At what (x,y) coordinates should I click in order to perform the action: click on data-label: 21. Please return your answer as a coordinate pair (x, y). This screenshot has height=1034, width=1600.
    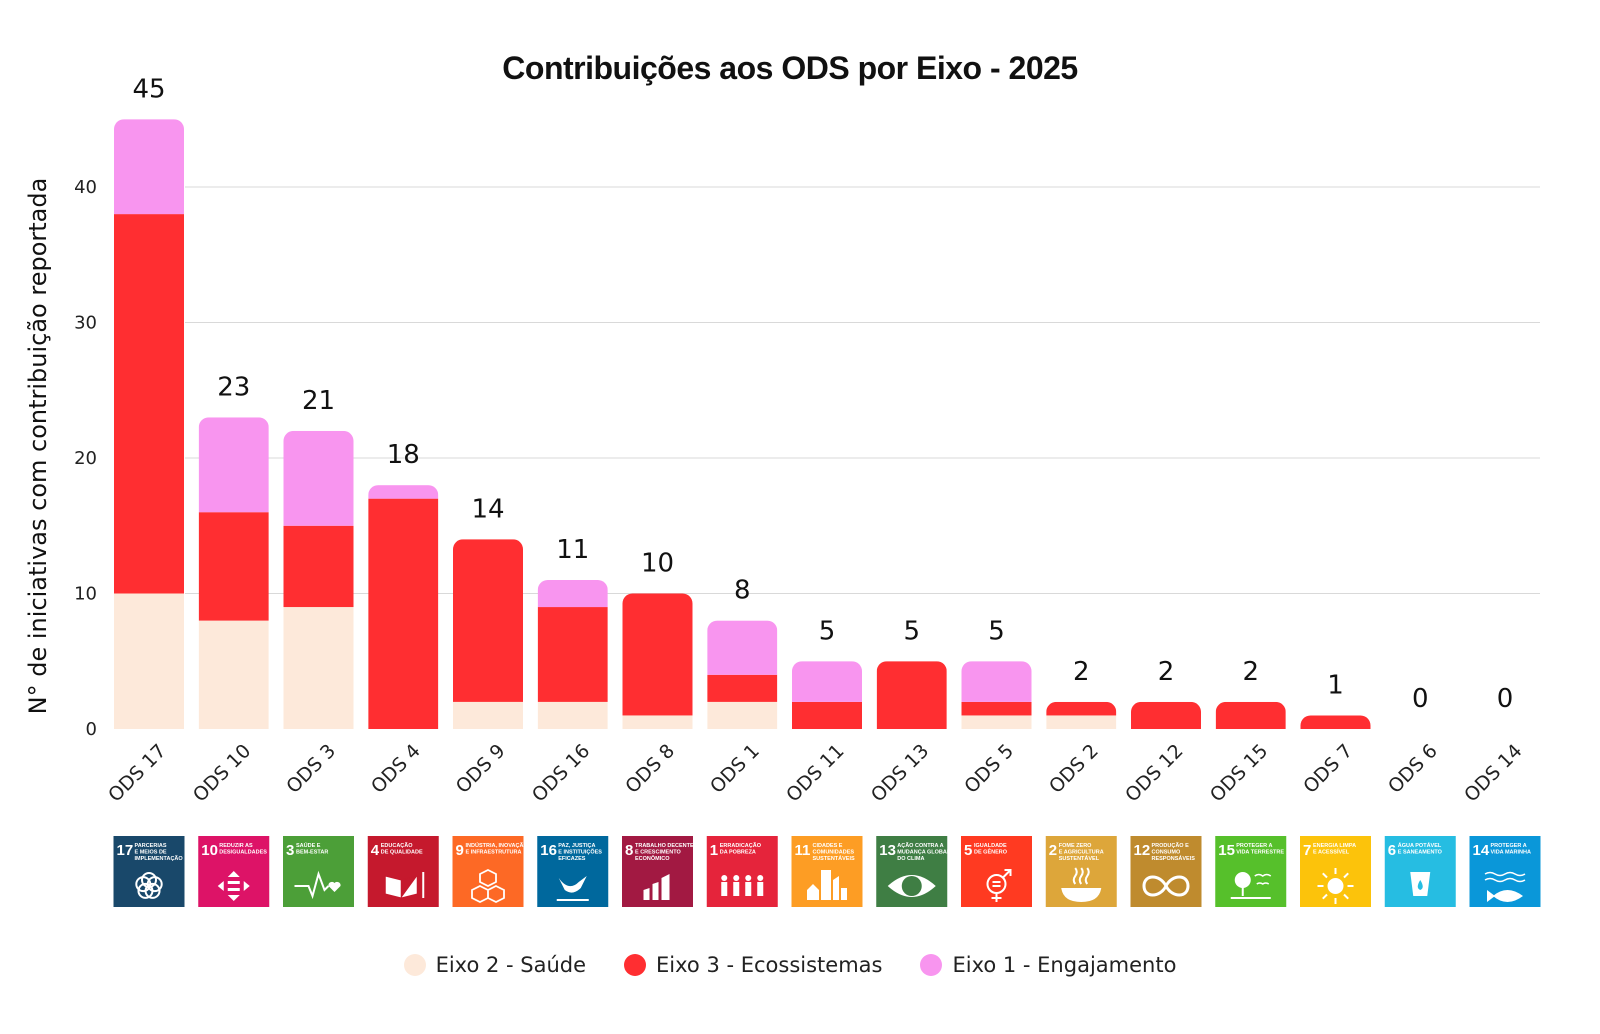
    Looking at the image, I should click on (318, 401).